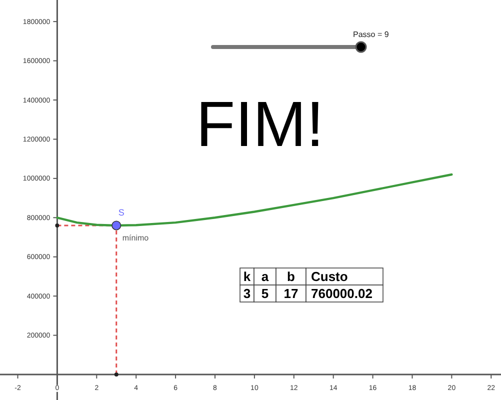 This screenshot has width=501, height=400. Describe the element at coordinates (291, 276) in the screenshot. I see `annotation: b` at that location.